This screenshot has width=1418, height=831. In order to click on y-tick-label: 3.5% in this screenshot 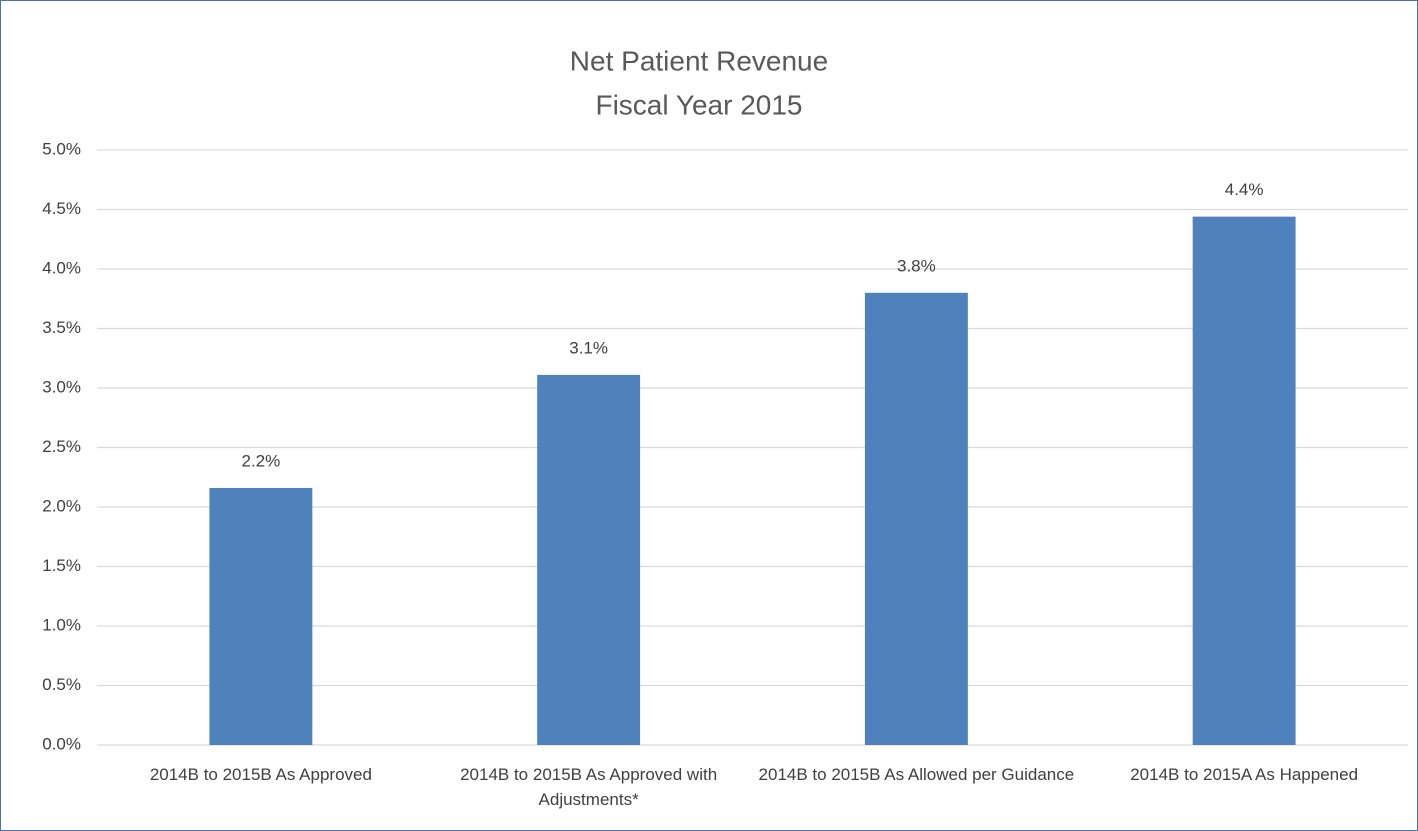, I will do `click(61, 327)`.